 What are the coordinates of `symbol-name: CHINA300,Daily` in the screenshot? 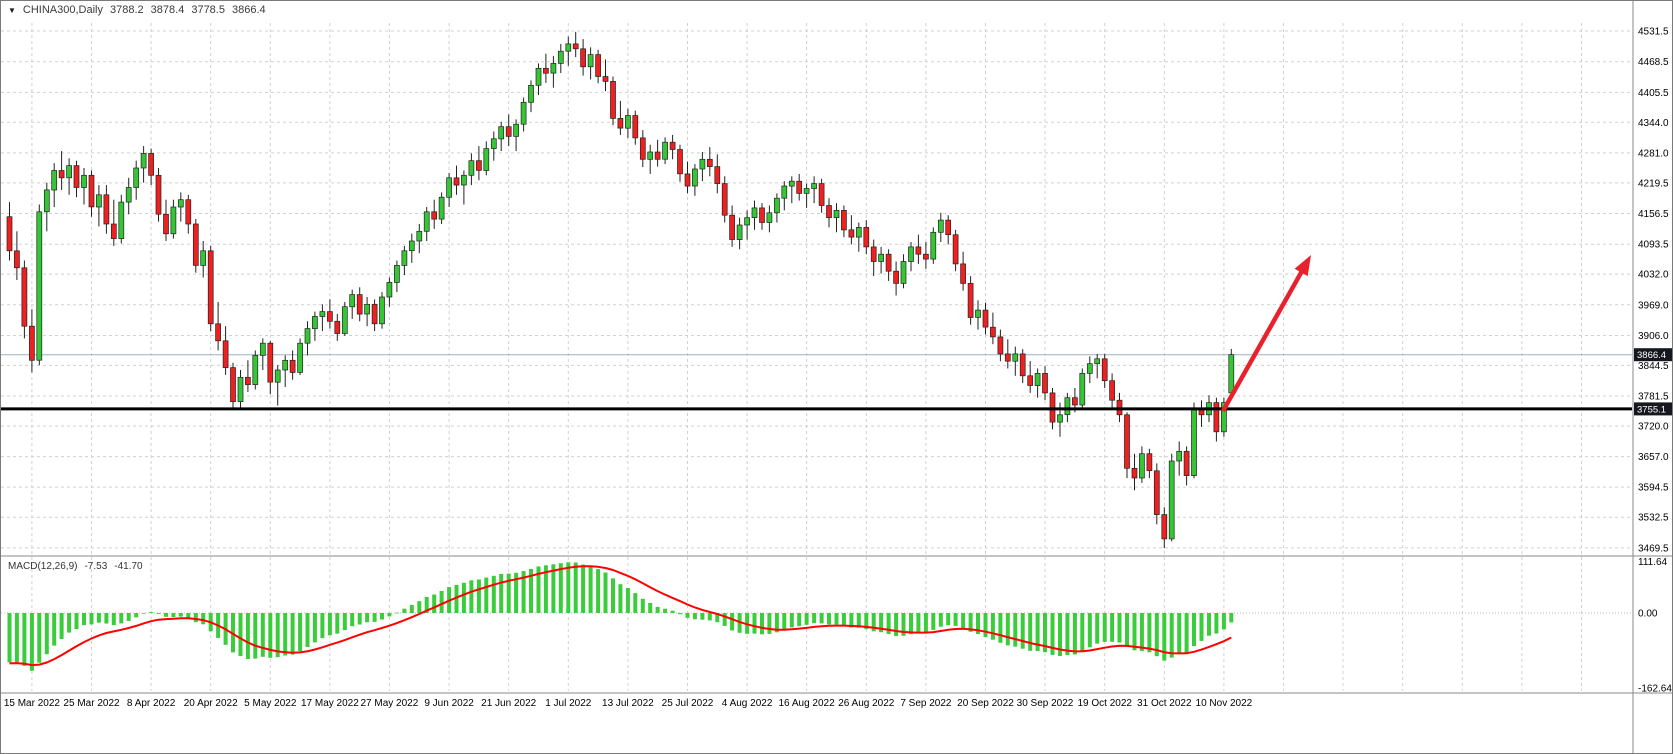 It's located at (63, 10).